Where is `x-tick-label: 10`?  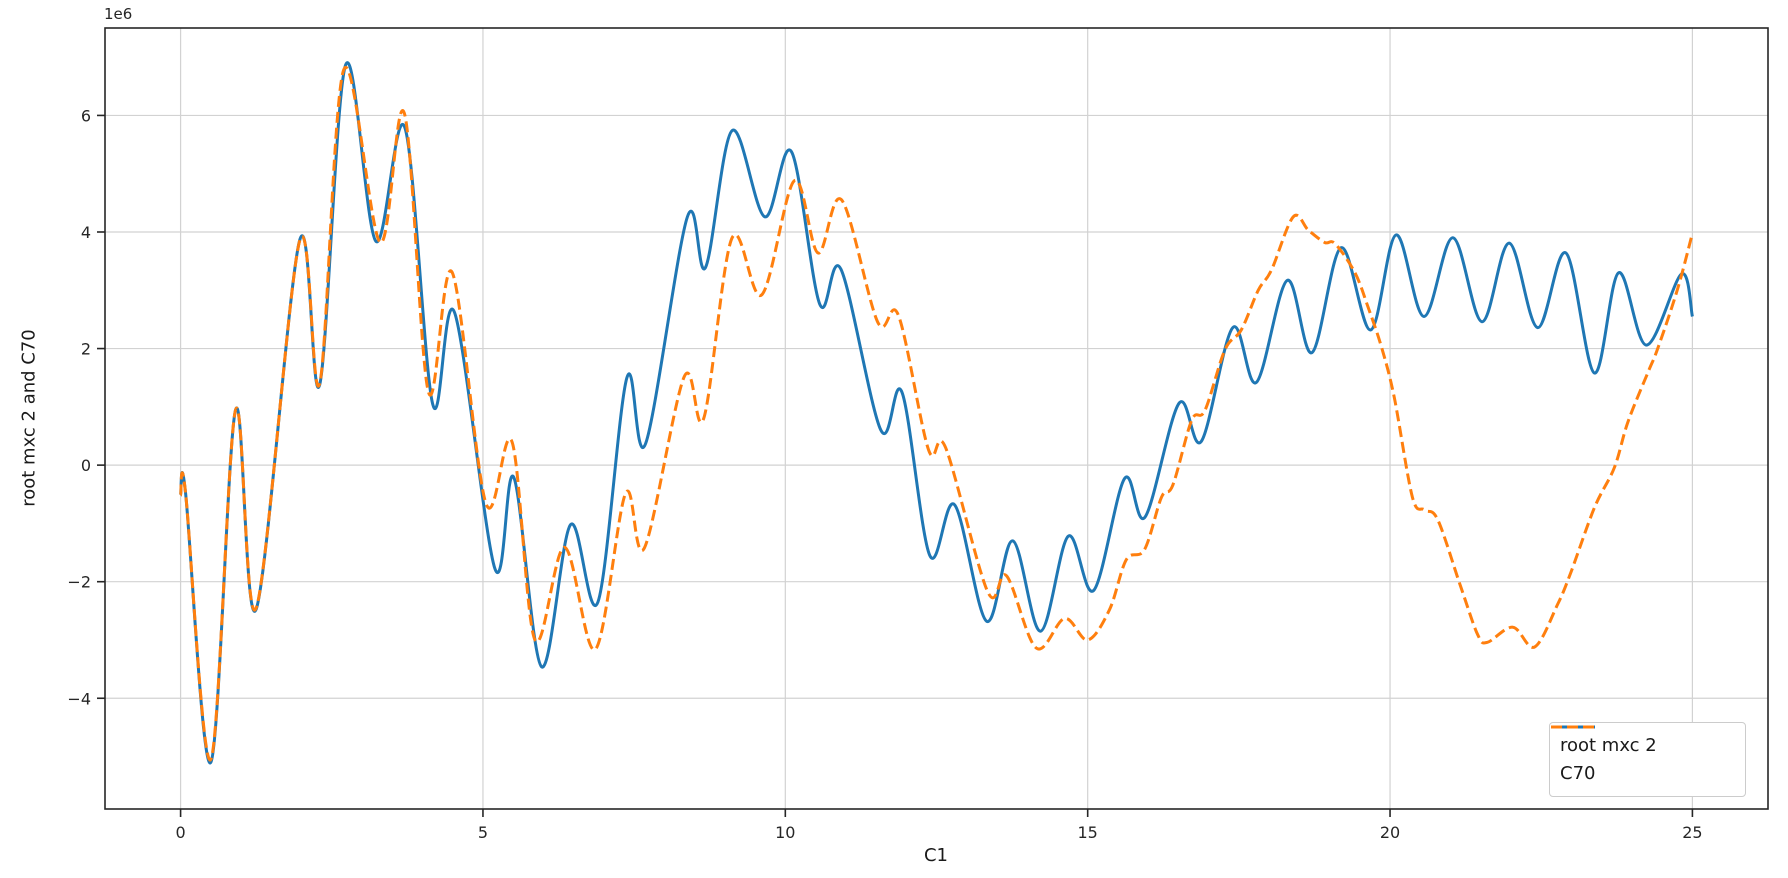
x-tick-label: 10 is located at coordinates (785, 832).